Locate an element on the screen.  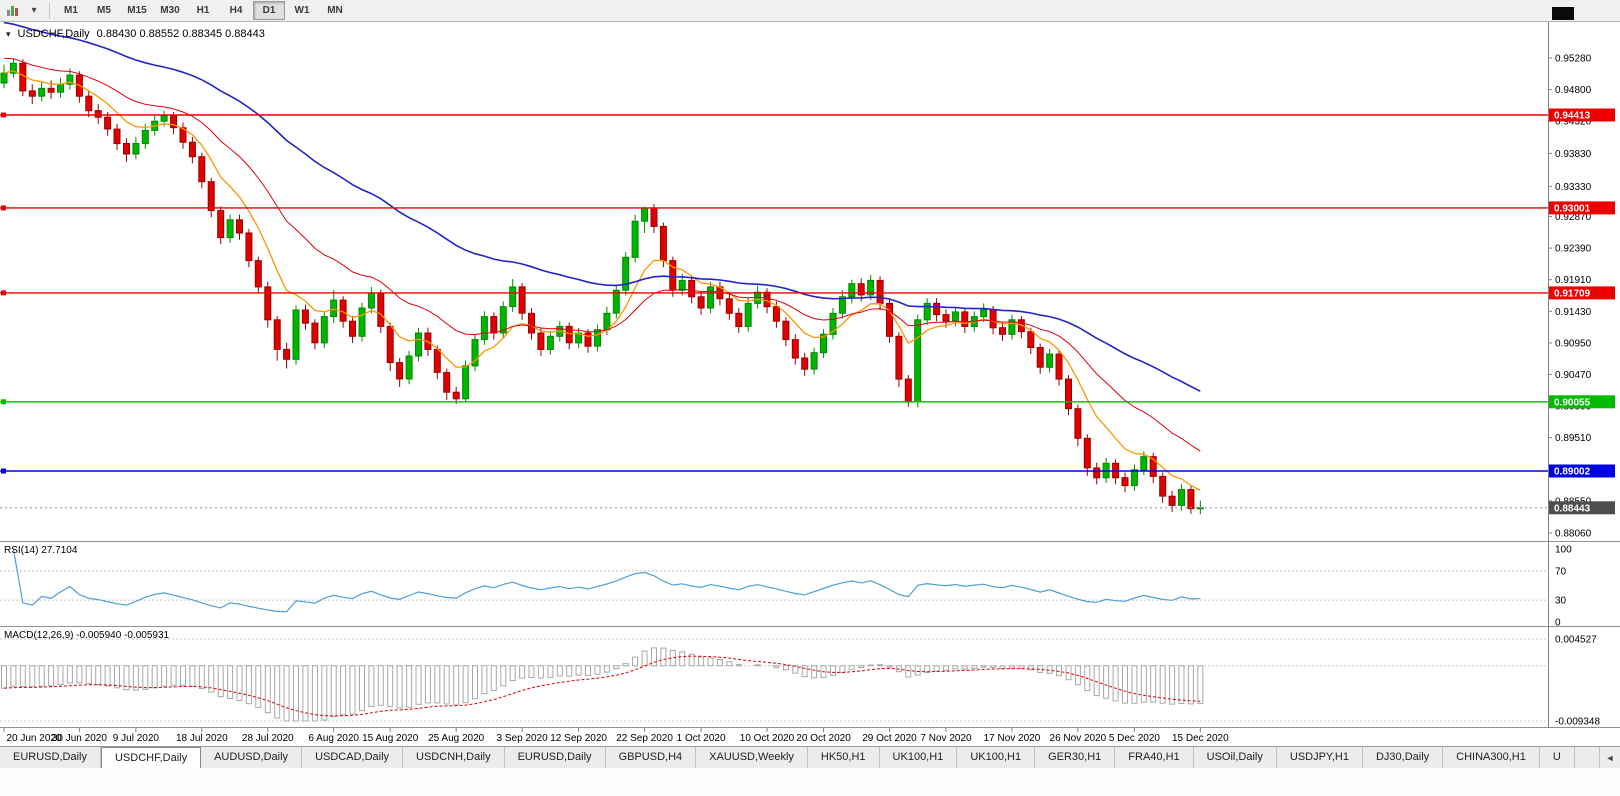
chart-tab-audusd-daily: AUDUSD,Daily is located at coordinates (252, 757).